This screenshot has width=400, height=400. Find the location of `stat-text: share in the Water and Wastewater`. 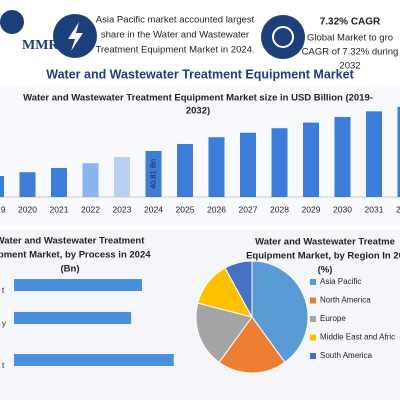

stat-text: share in the Water and Wastewater is located at coordinates (175, 35).